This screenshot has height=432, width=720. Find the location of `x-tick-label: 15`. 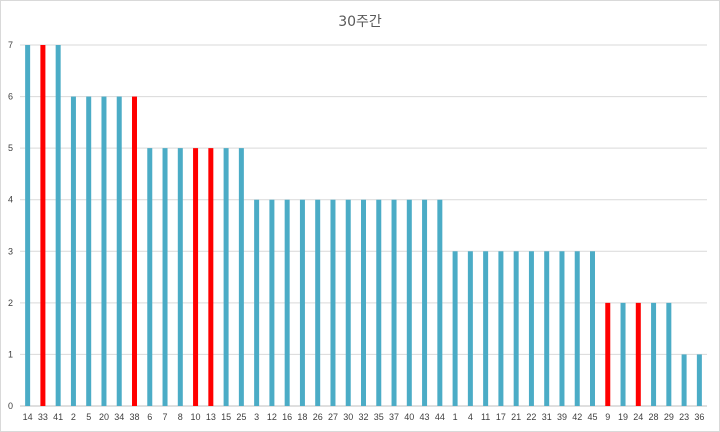

x-tick-label: 15 is located at coordinates (226, 417).